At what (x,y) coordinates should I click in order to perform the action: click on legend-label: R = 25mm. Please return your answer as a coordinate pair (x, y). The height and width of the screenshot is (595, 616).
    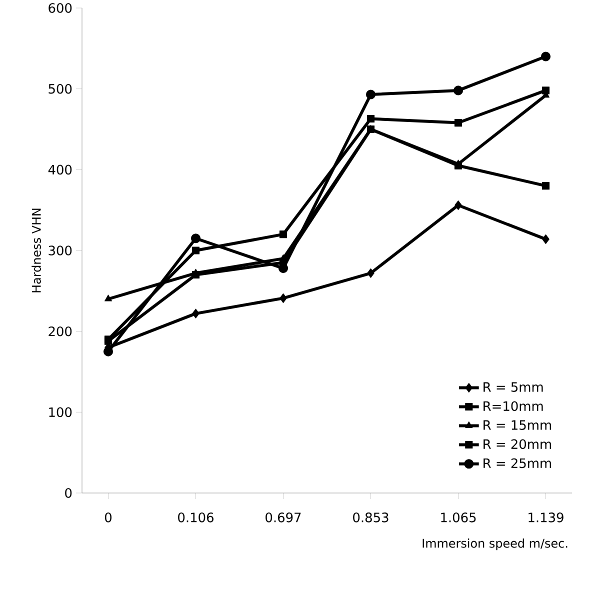
    Looking at the image, I should click on (518, 463).